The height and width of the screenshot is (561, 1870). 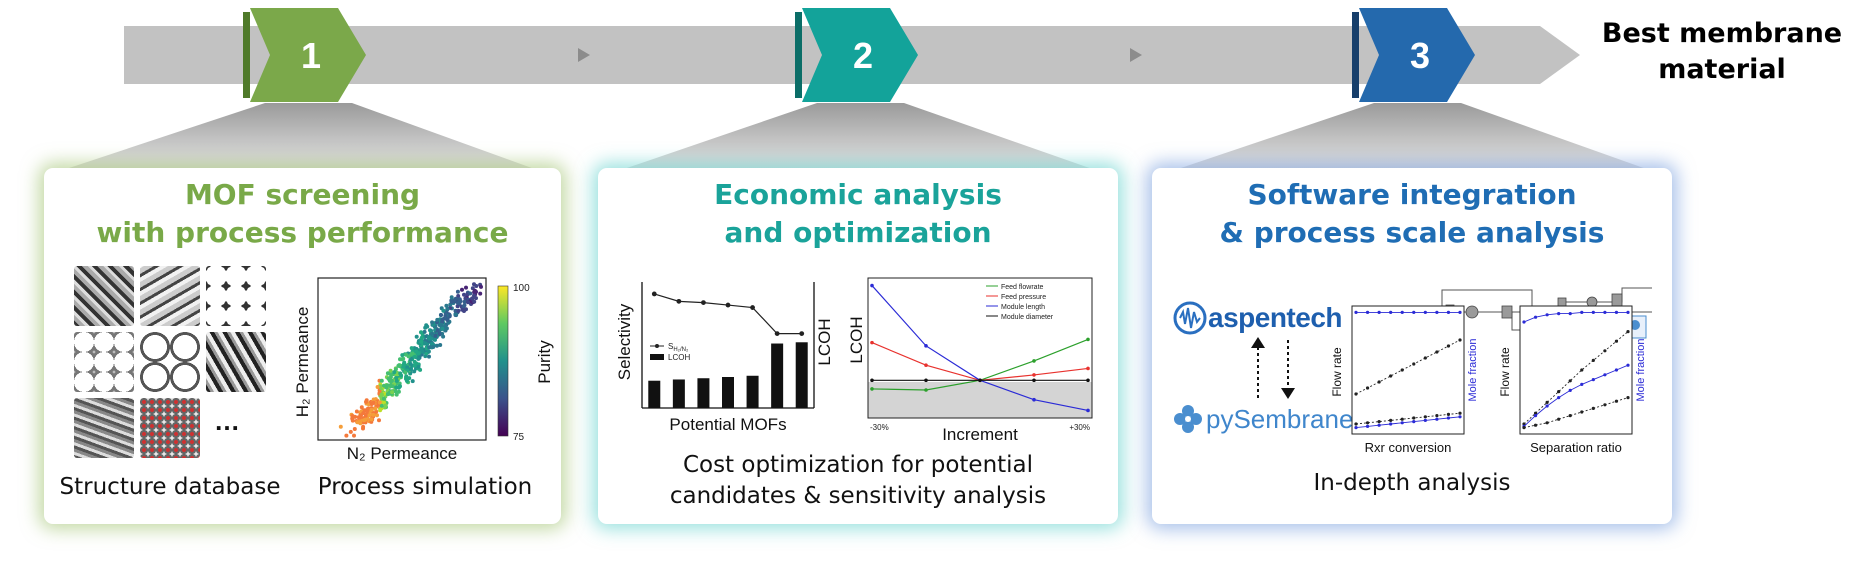 What do you see at coordinates (1408, 447) in the screenshot?
I see `rxr-x-label: Rxr conversion` at bounding box center [1408, 447].